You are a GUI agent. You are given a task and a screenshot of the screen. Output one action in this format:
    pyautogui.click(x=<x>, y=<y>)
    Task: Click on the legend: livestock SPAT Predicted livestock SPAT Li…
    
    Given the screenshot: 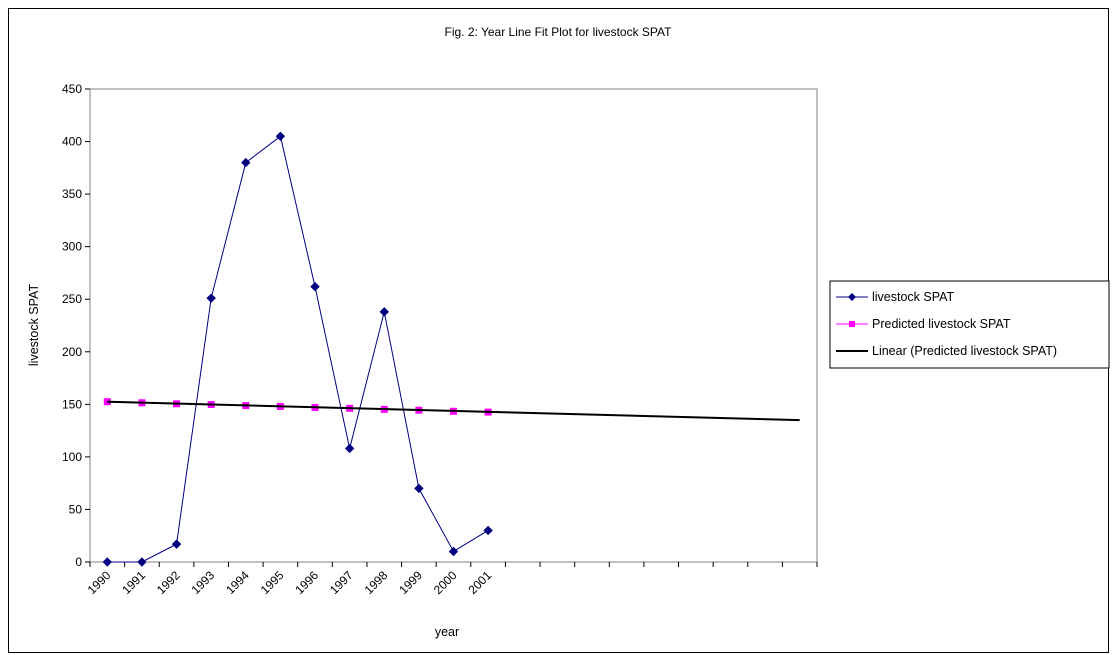 What is the action you would take?
    pyautogui.click(x=969, y=324)
    